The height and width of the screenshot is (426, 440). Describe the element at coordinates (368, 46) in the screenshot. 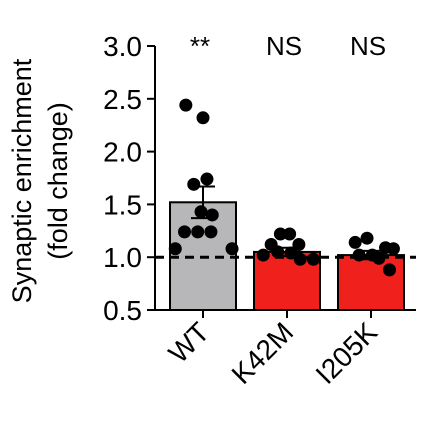

I see `significance-label-i205k: NS` at that location.